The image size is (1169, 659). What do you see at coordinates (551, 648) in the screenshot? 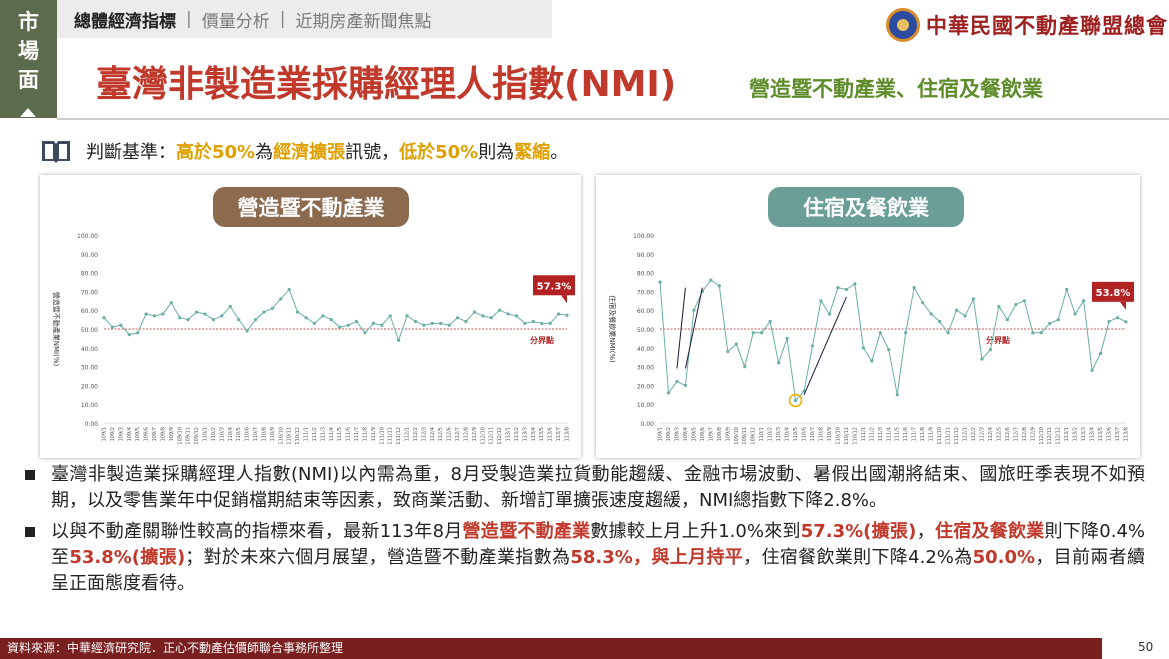
I see `source-footer: 資料來源：中華經濟研究院．正心不動產估價師聯合事務所整理` at bounding box center [551, 648].